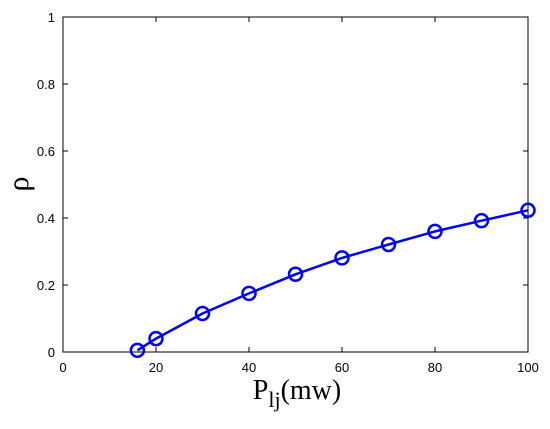 The height and width of the screenshot is (429, 550). What do you see at coordinates (298, 367) in the screenshot?
I see `x-tick-labels: 0 20 40 60 80 100` at bounding box center [298, 367].